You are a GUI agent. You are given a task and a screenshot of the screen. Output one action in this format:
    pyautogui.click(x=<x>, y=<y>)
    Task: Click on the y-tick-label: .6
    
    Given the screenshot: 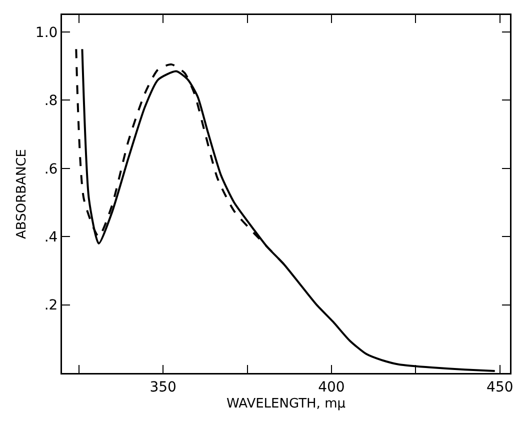 What is the action you would take?
    pyautogui.click(x=51, y=169)
    